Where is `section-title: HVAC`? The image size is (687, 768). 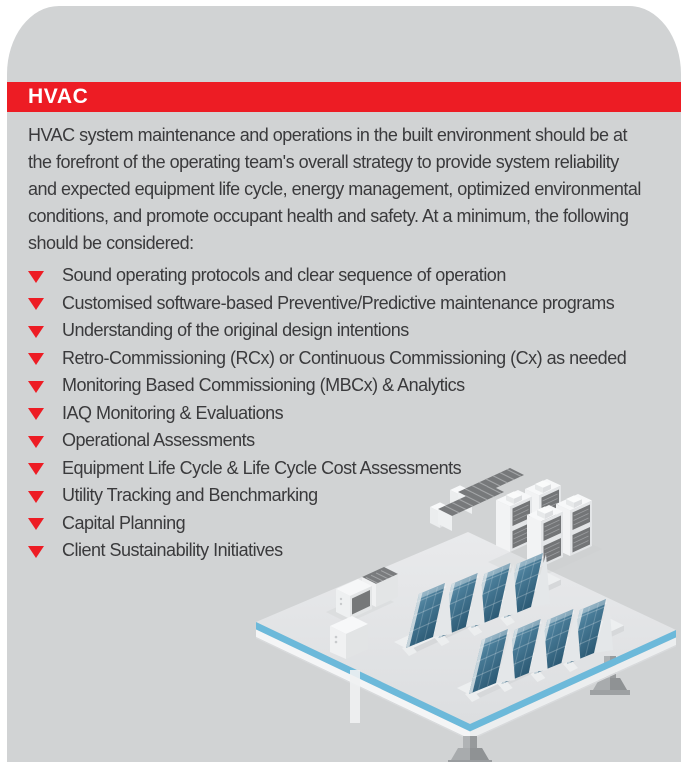 section-title: HVAC is located at coordinates (58, 96).